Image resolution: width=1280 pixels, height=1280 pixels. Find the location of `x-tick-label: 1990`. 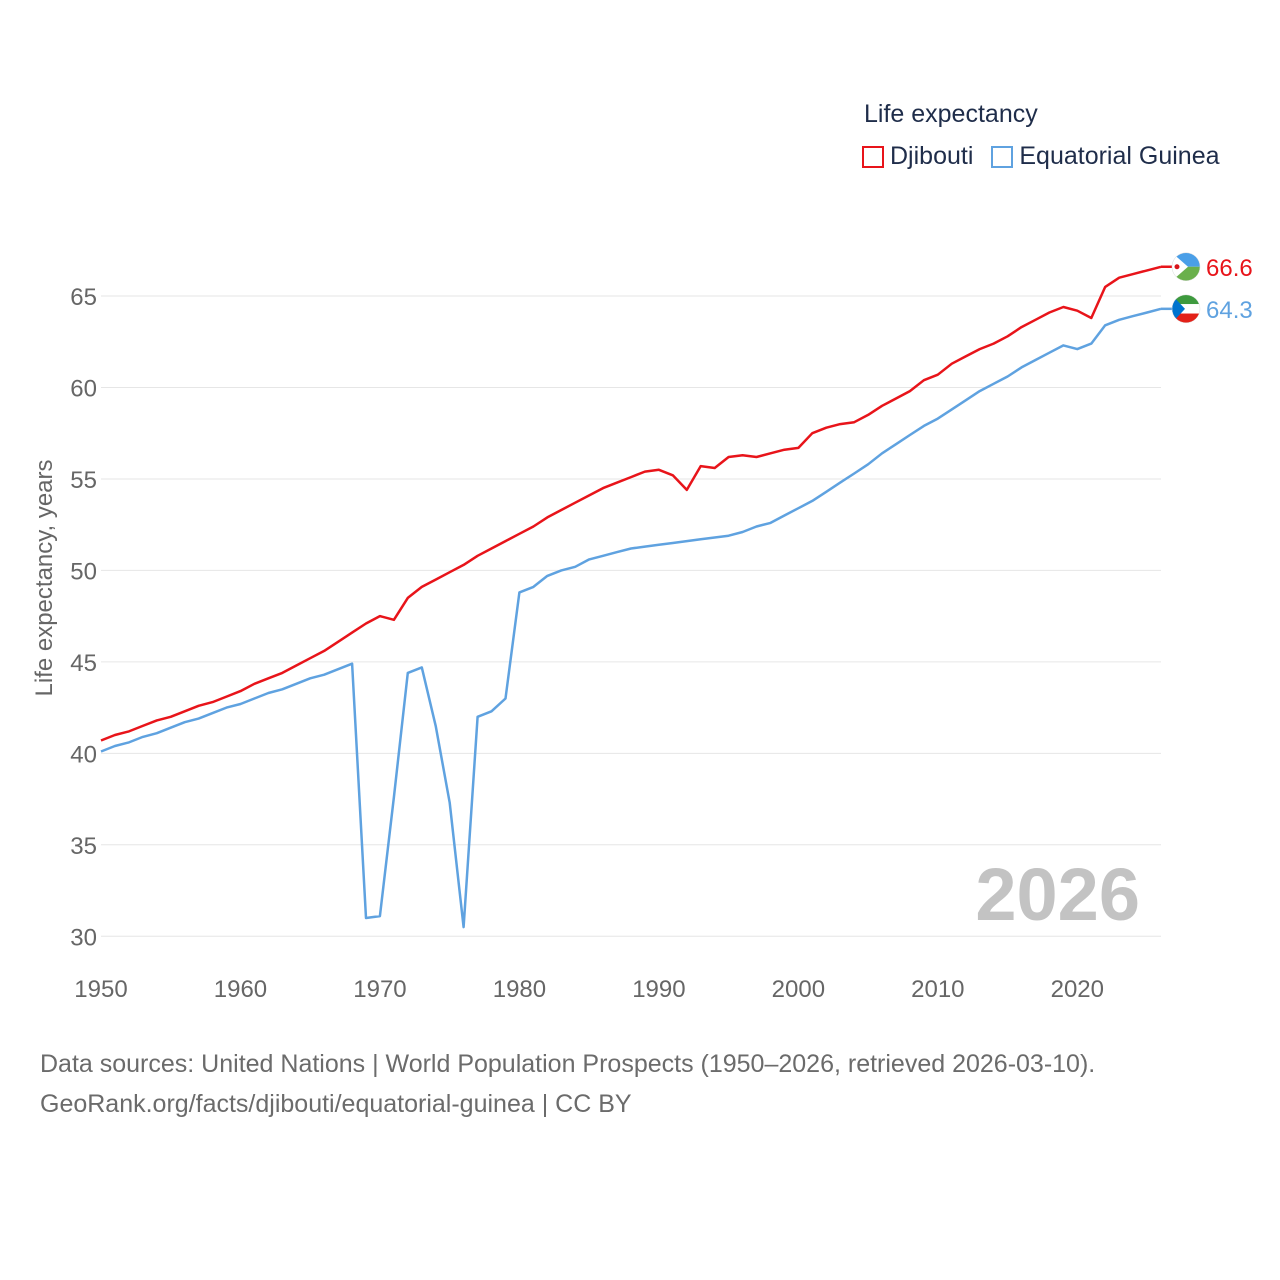

x-tick-label: 1990 is located at coordinates (658, 989).